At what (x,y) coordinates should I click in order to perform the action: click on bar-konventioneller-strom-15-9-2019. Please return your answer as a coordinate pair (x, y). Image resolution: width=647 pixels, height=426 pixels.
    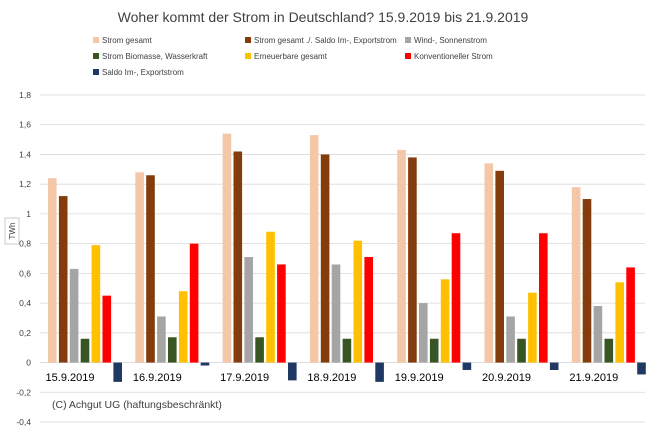
    Looking at the image, I should click on (107, 329).